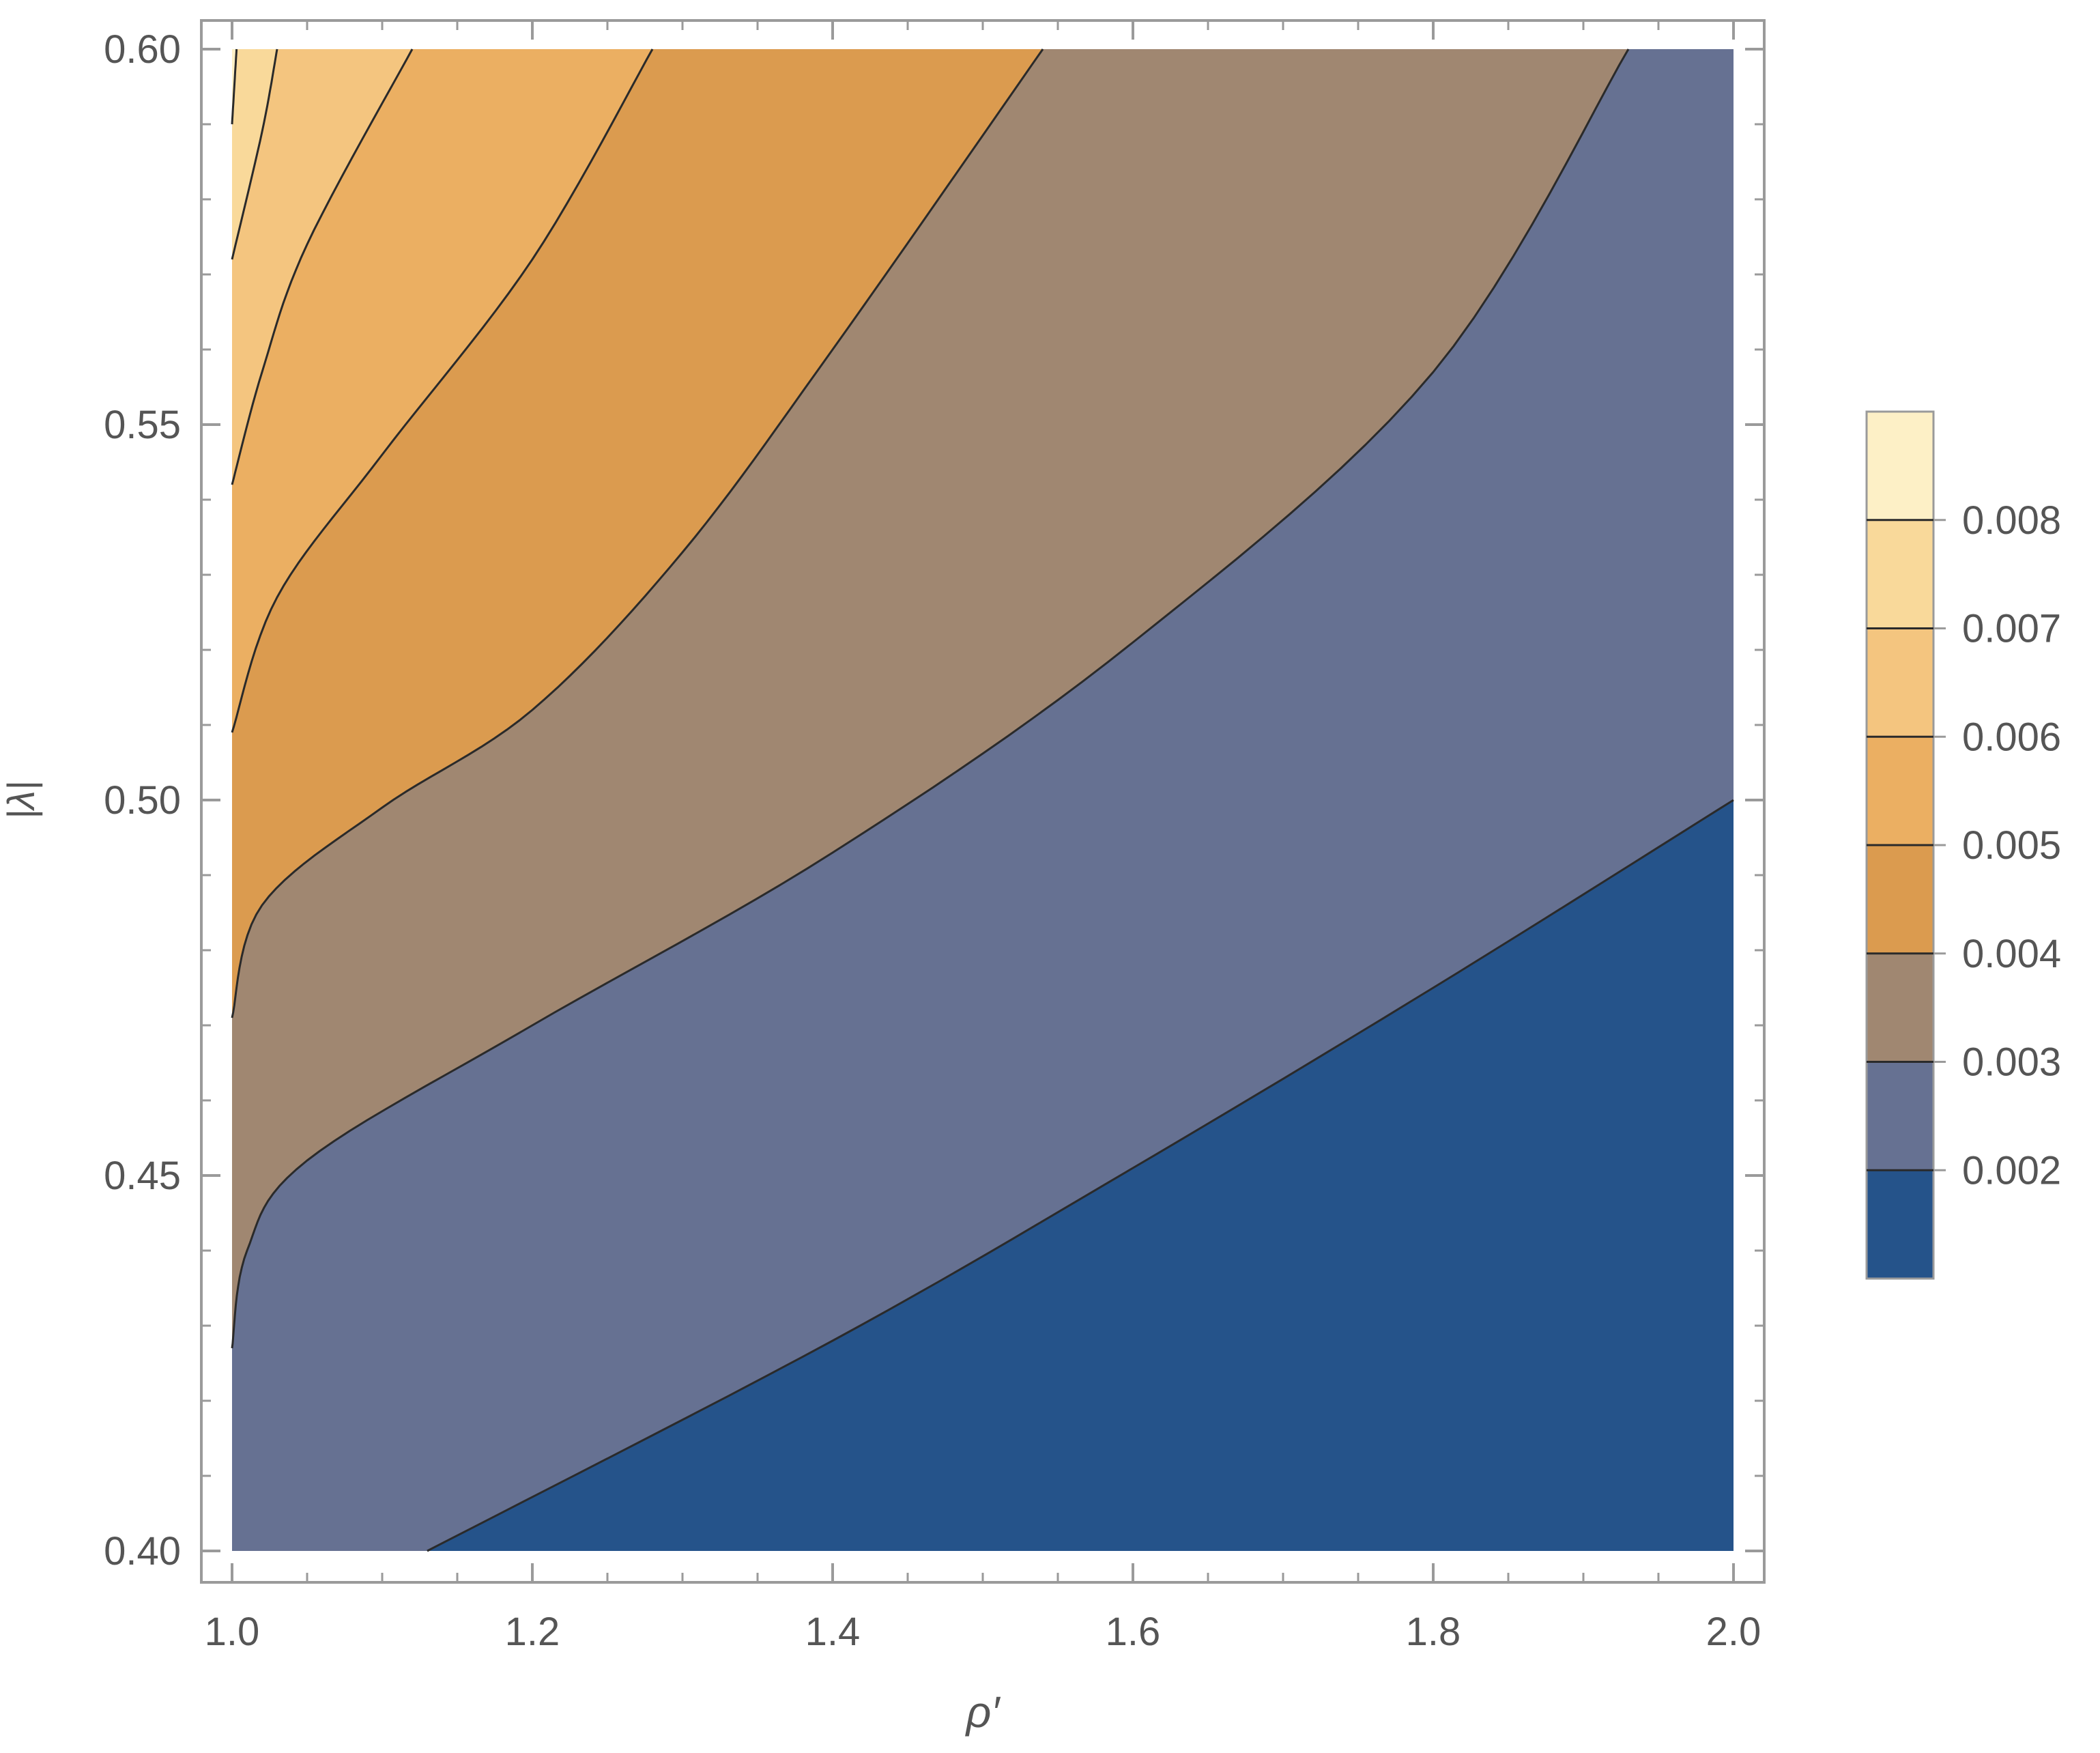 This screenshot has width=2100, height=1753. What do you see at coordinates (1433, 1632) in the screenshot?
I see `x-tick-label: 1.8` at bounding box center [1433, 1632].